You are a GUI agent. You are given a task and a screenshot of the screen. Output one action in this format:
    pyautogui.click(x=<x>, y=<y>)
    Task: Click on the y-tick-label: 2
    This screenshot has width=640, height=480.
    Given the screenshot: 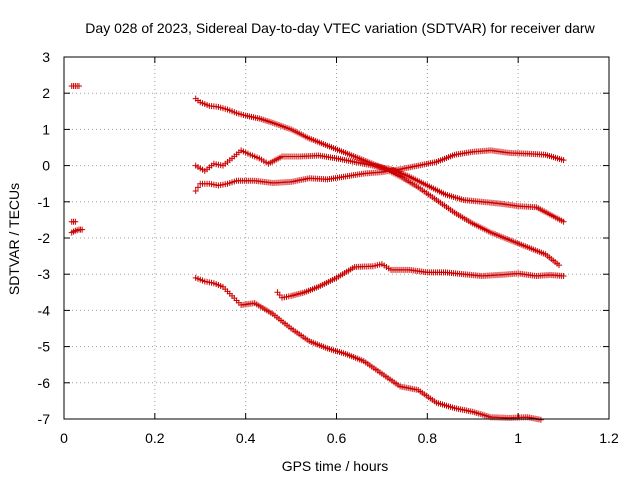 What is the action you would take?
    pyautogui.click(x=46, y=93)
    